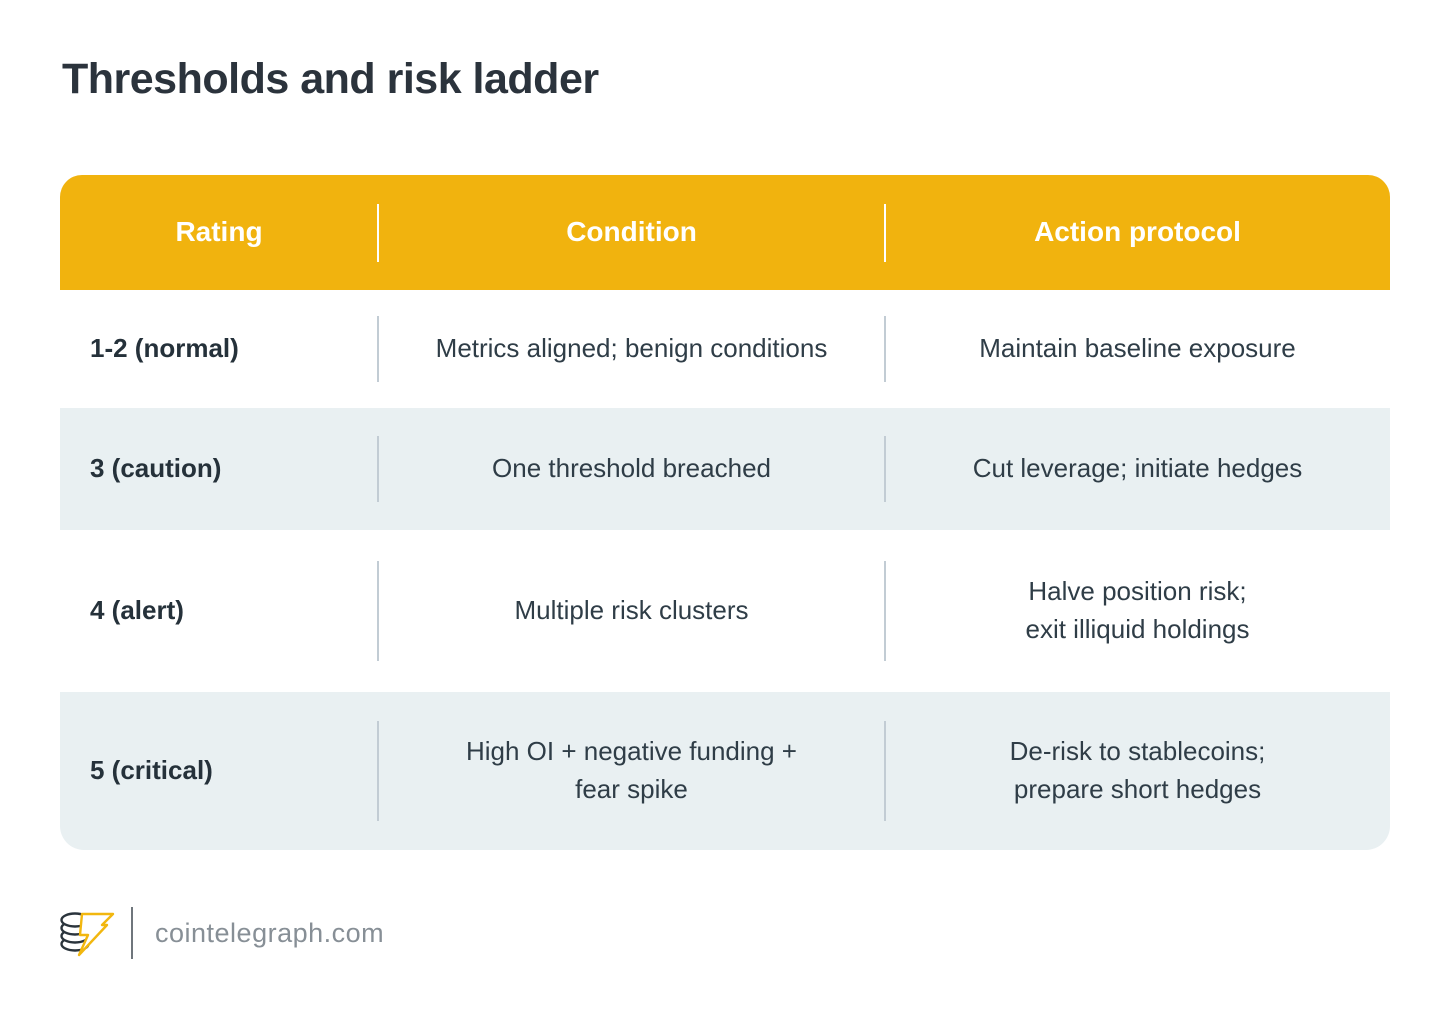 The width and height of the screenshot is (1450, 1012). I want to click on footer: cointelegraph.com, so click(219, 933).